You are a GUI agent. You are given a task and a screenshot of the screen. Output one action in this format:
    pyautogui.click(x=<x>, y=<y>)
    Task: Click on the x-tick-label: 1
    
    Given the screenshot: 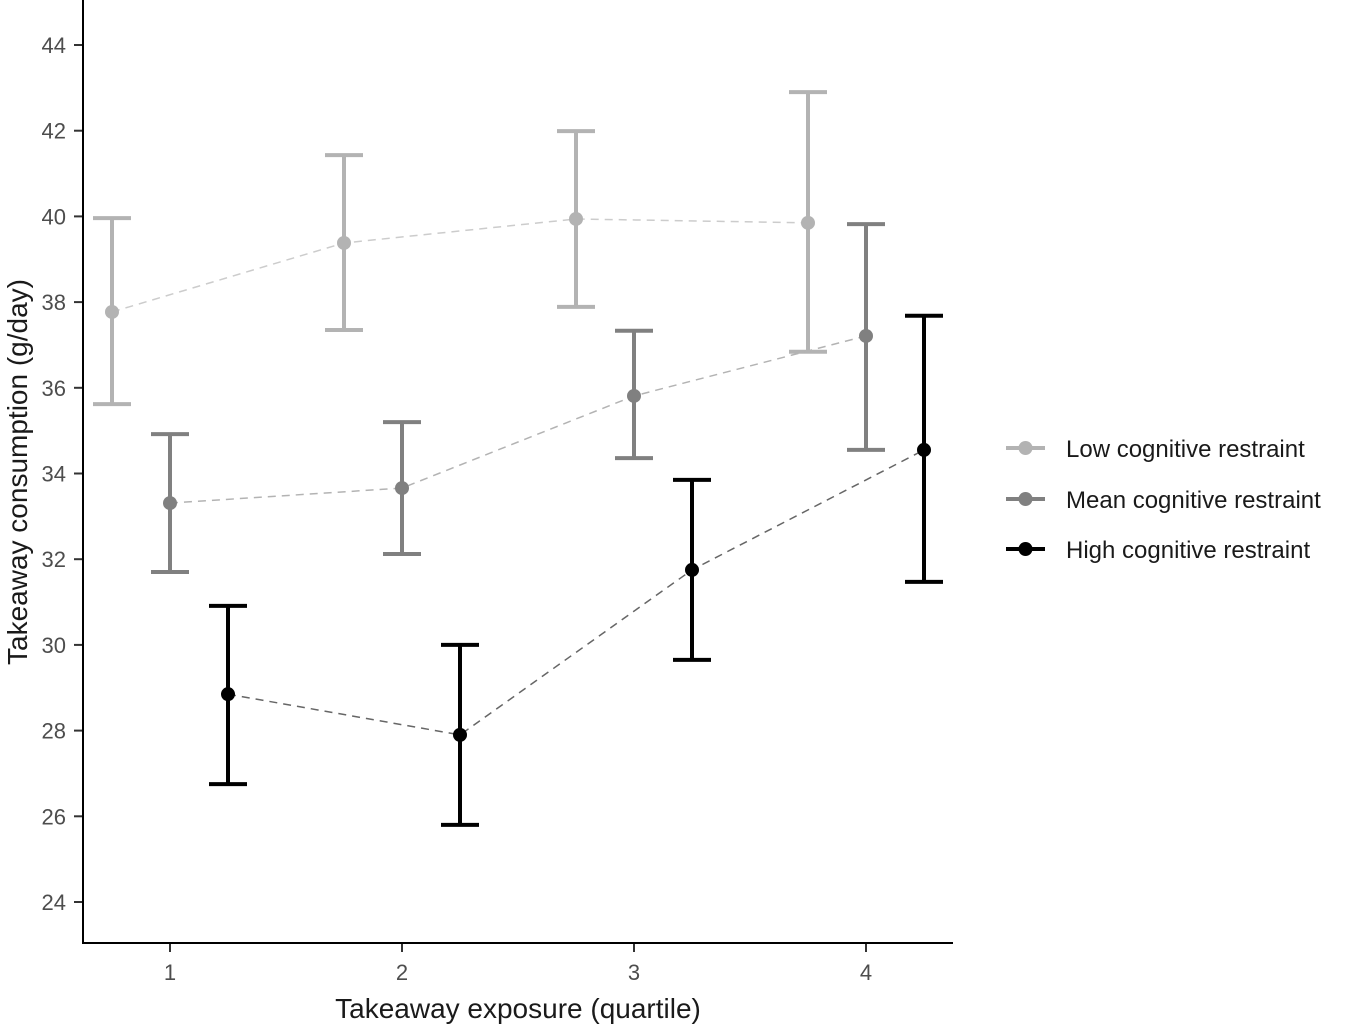 What is the action you would take?
    pyautogui.click(x=170, y=972)
    